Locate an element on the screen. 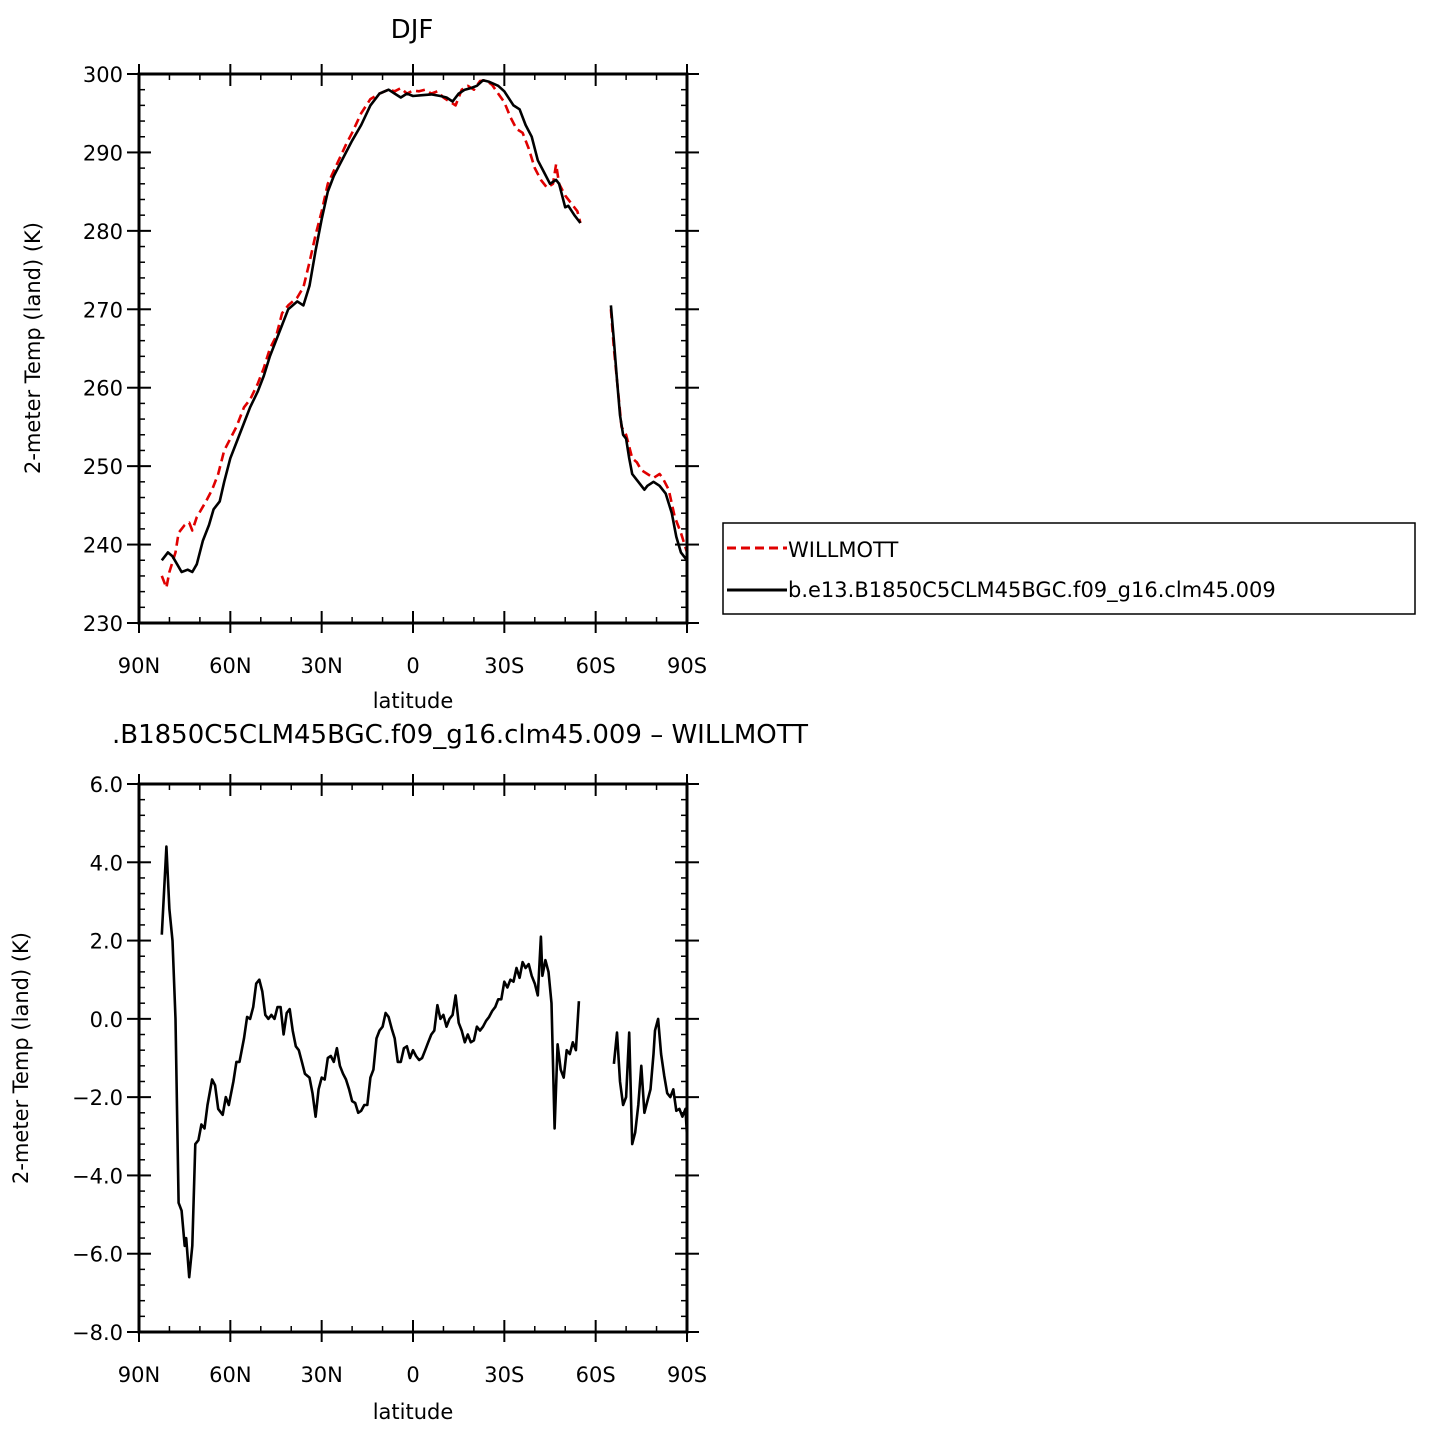  bottom-series-group is located at coordinates (424, 1062).